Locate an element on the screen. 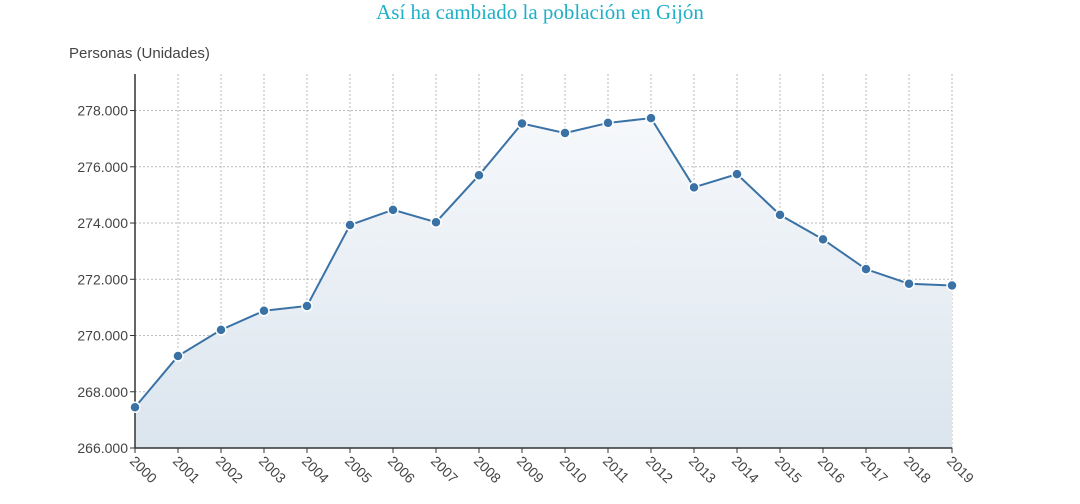 The width and height of the screenshot is (1080, 504). y-tick-label: 272.000 is located at coordinates (102, 279).